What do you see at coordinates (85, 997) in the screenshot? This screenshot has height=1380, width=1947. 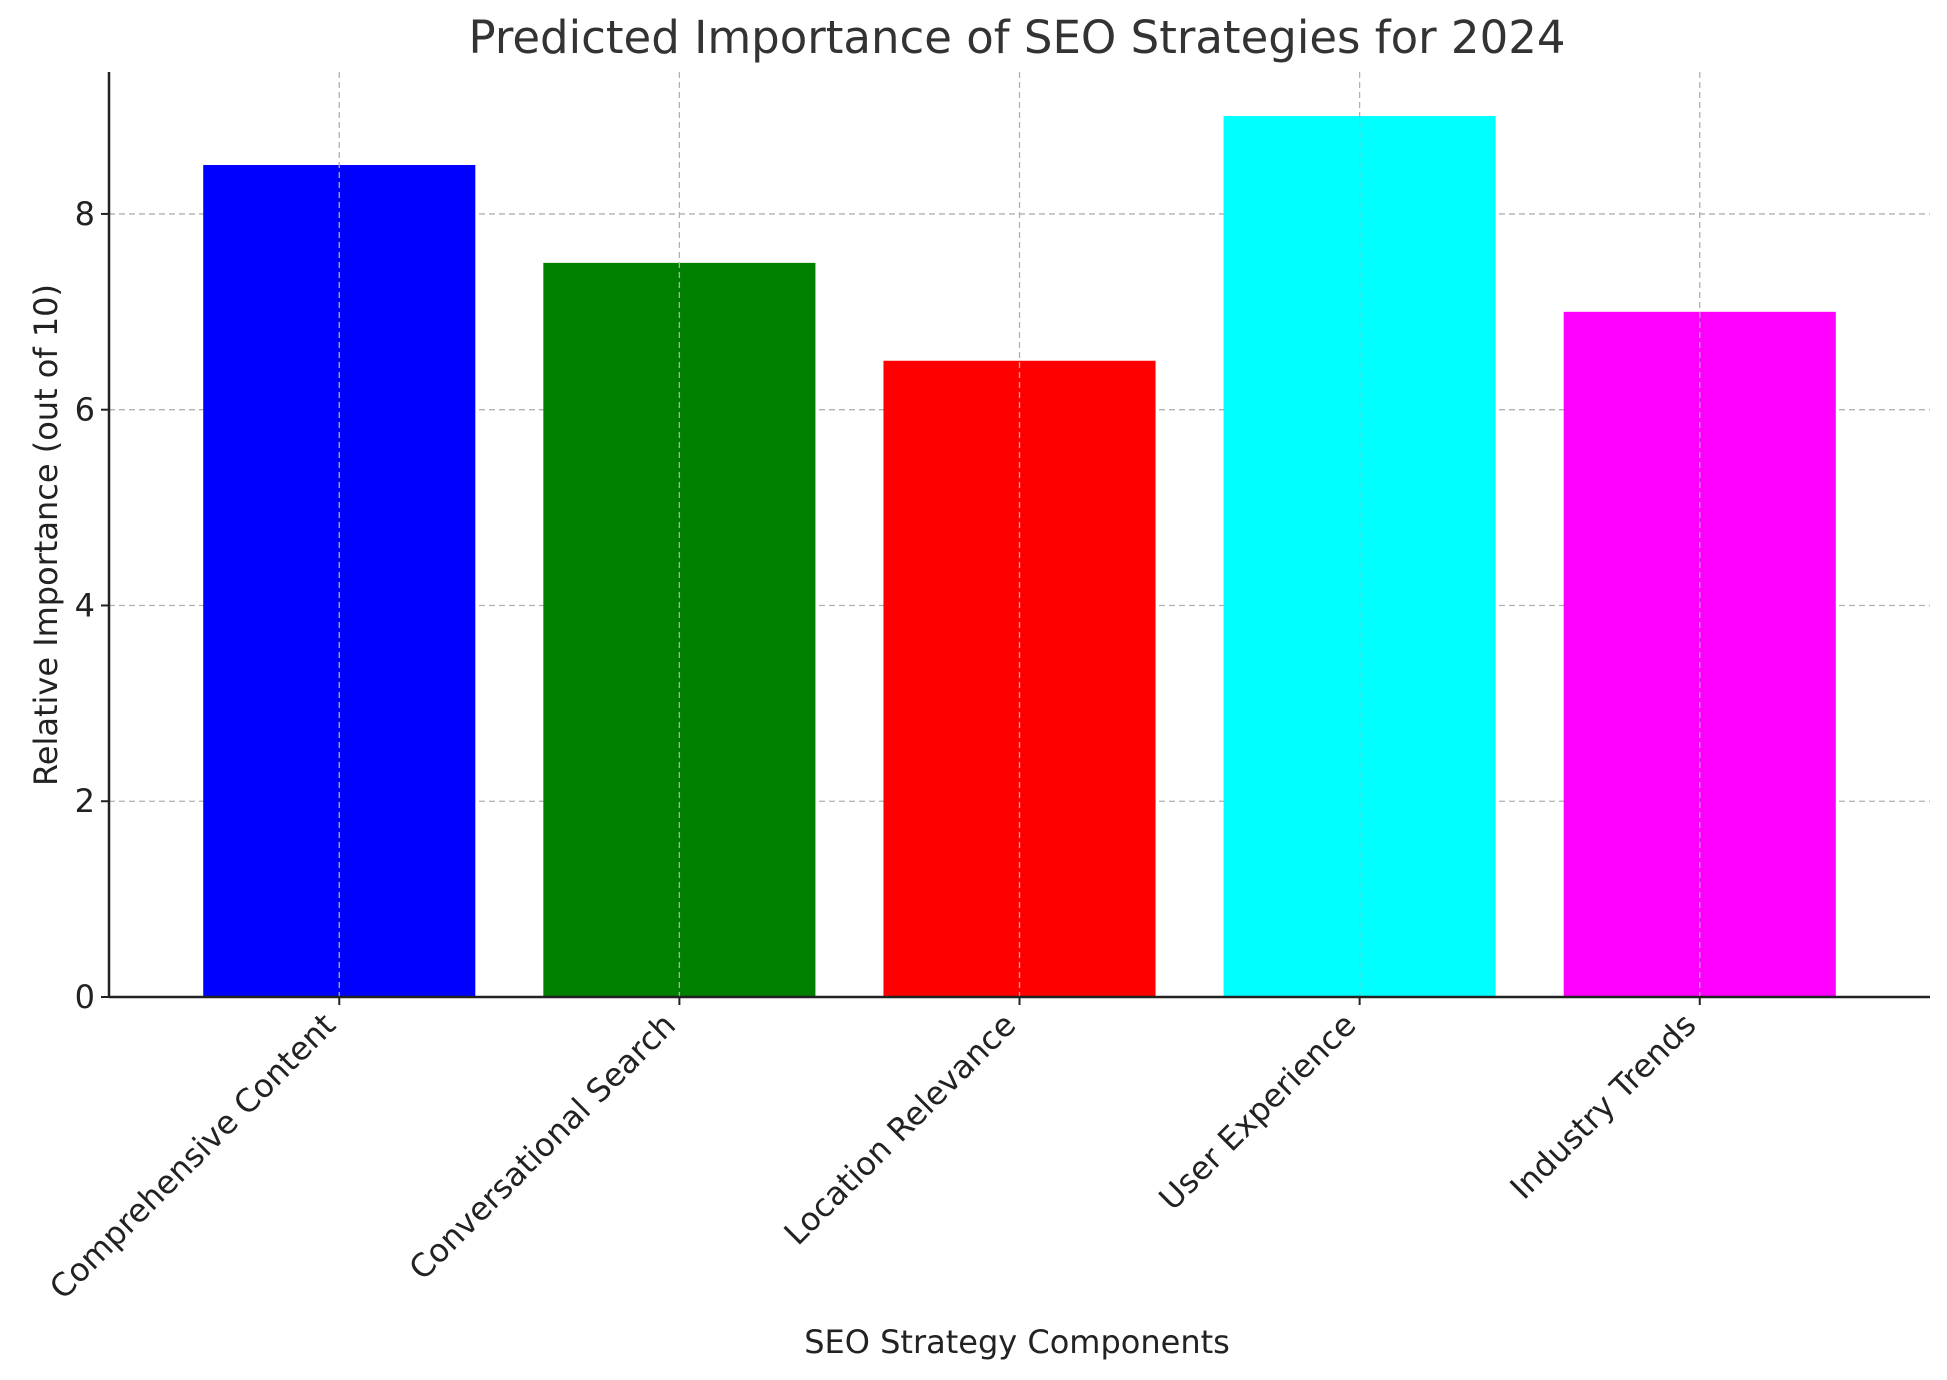 I see `y-tick-label: 0` at bounding box center [85, 997].